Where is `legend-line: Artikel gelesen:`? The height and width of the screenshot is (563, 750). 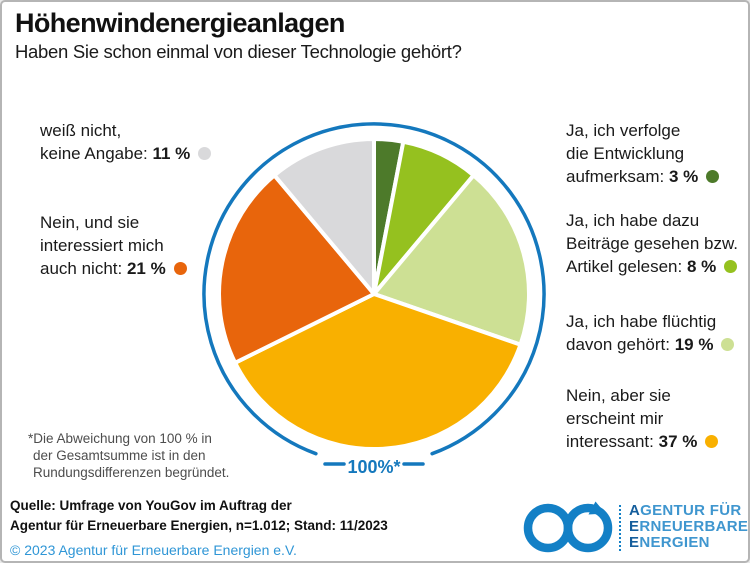 legend-line: Artikel gelesen: is located at coordinates (626, 266).